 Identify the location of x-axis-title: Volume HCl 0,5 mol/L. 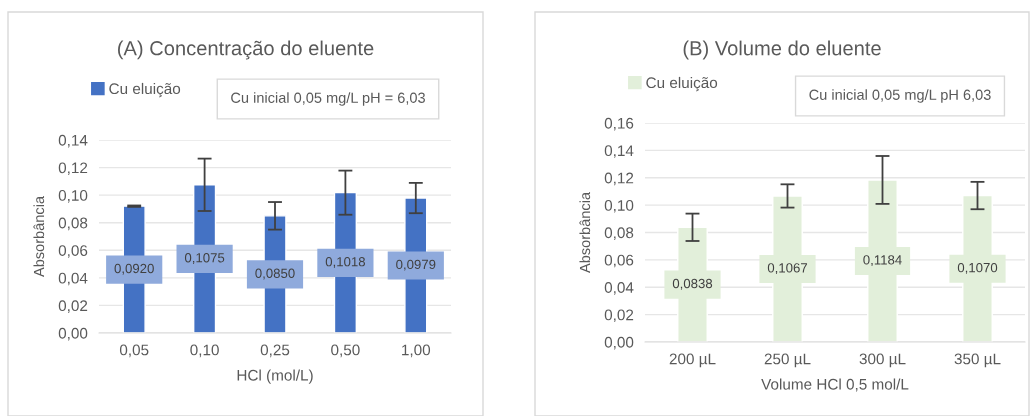
(835, 385).